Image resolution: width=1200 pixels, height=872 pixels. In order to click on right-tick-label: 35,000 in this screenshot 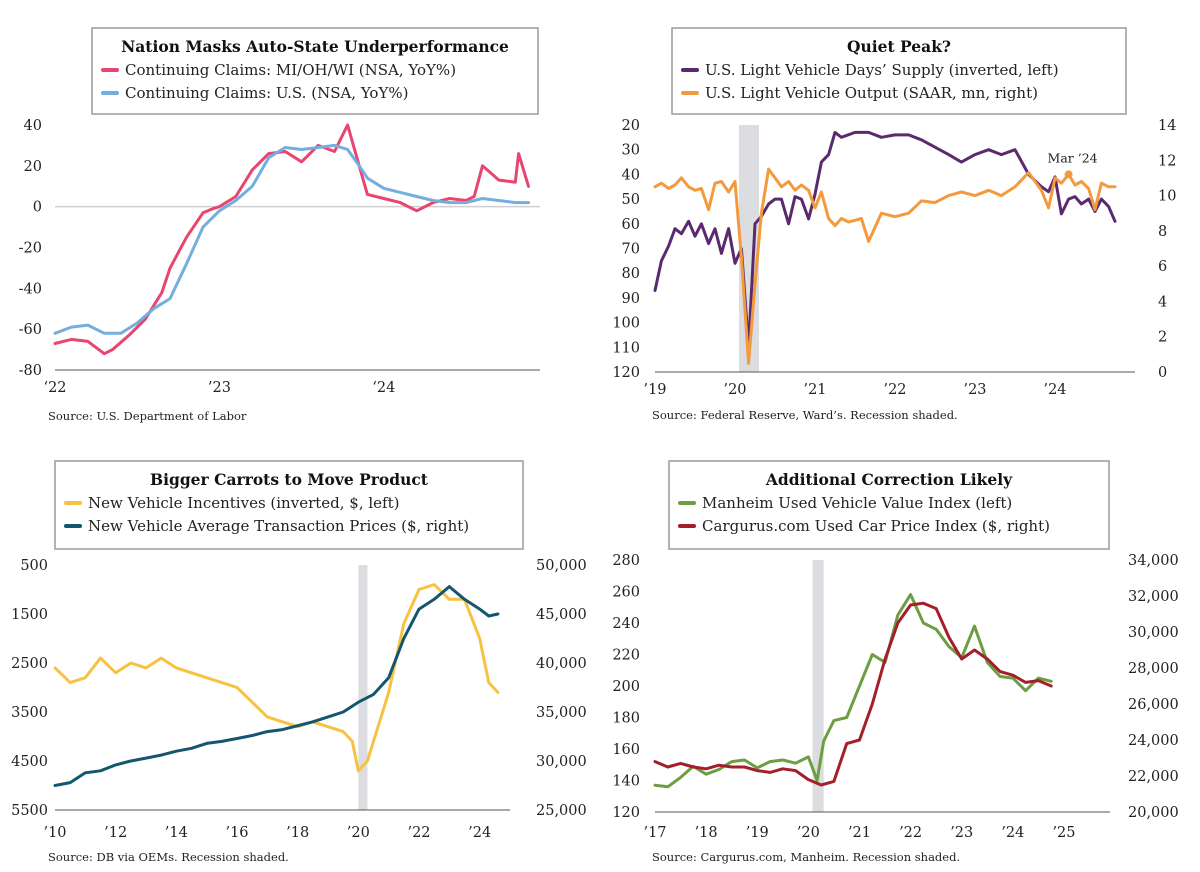, I will do `click(561, 713)`.